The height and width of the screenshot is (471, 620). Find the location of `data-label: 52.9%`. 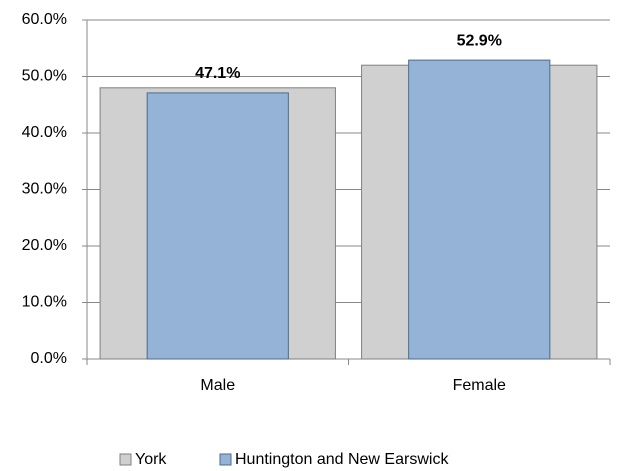

data-label: 52.9% is located at coordinates (479, 40).